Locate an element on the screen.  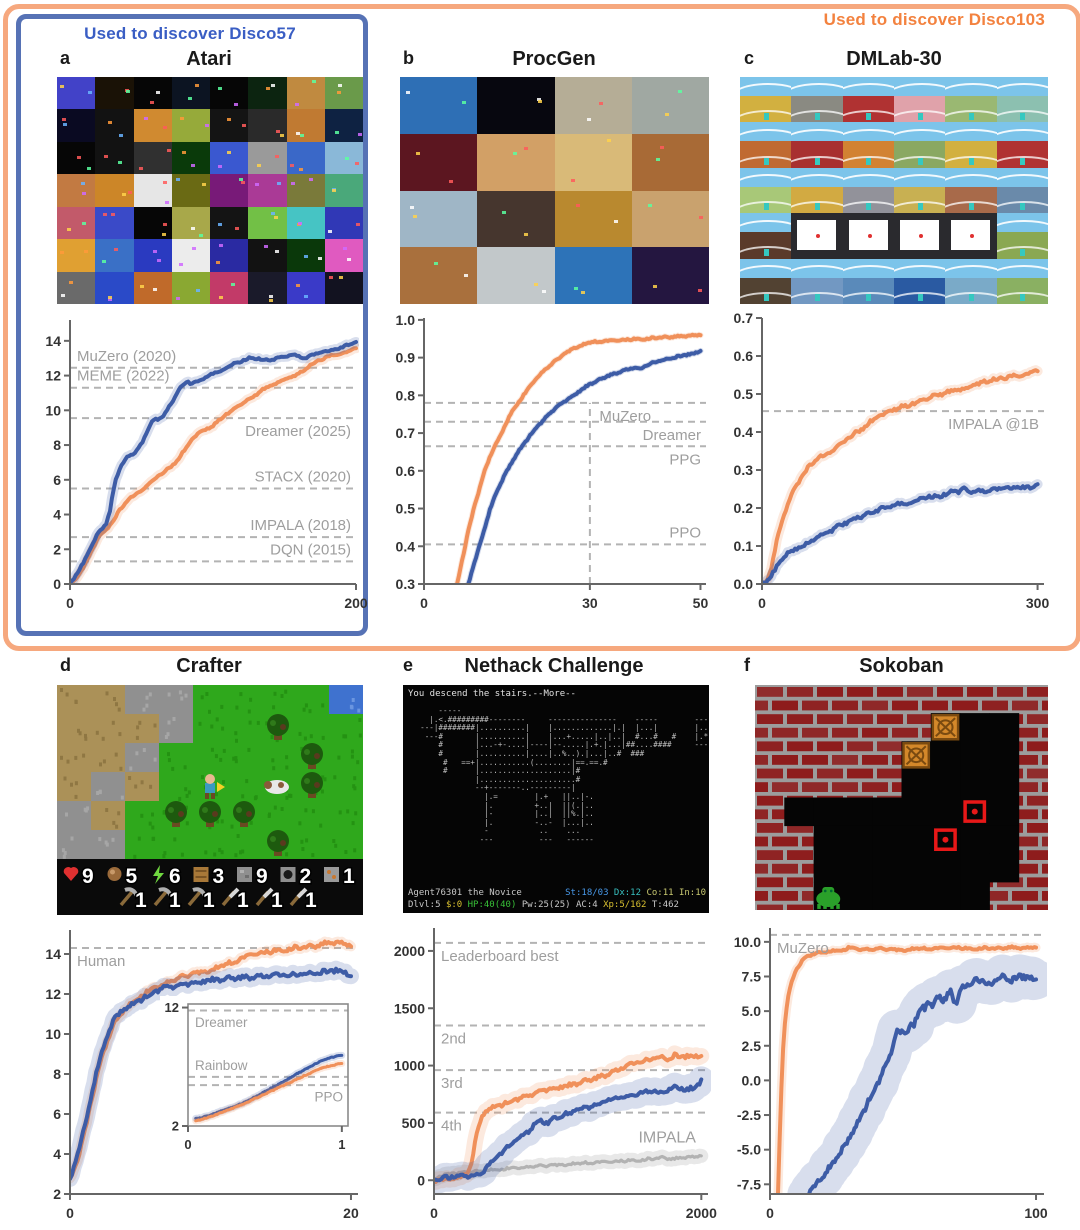
svg-text: 1.0 is located at coordinates (406, 320).